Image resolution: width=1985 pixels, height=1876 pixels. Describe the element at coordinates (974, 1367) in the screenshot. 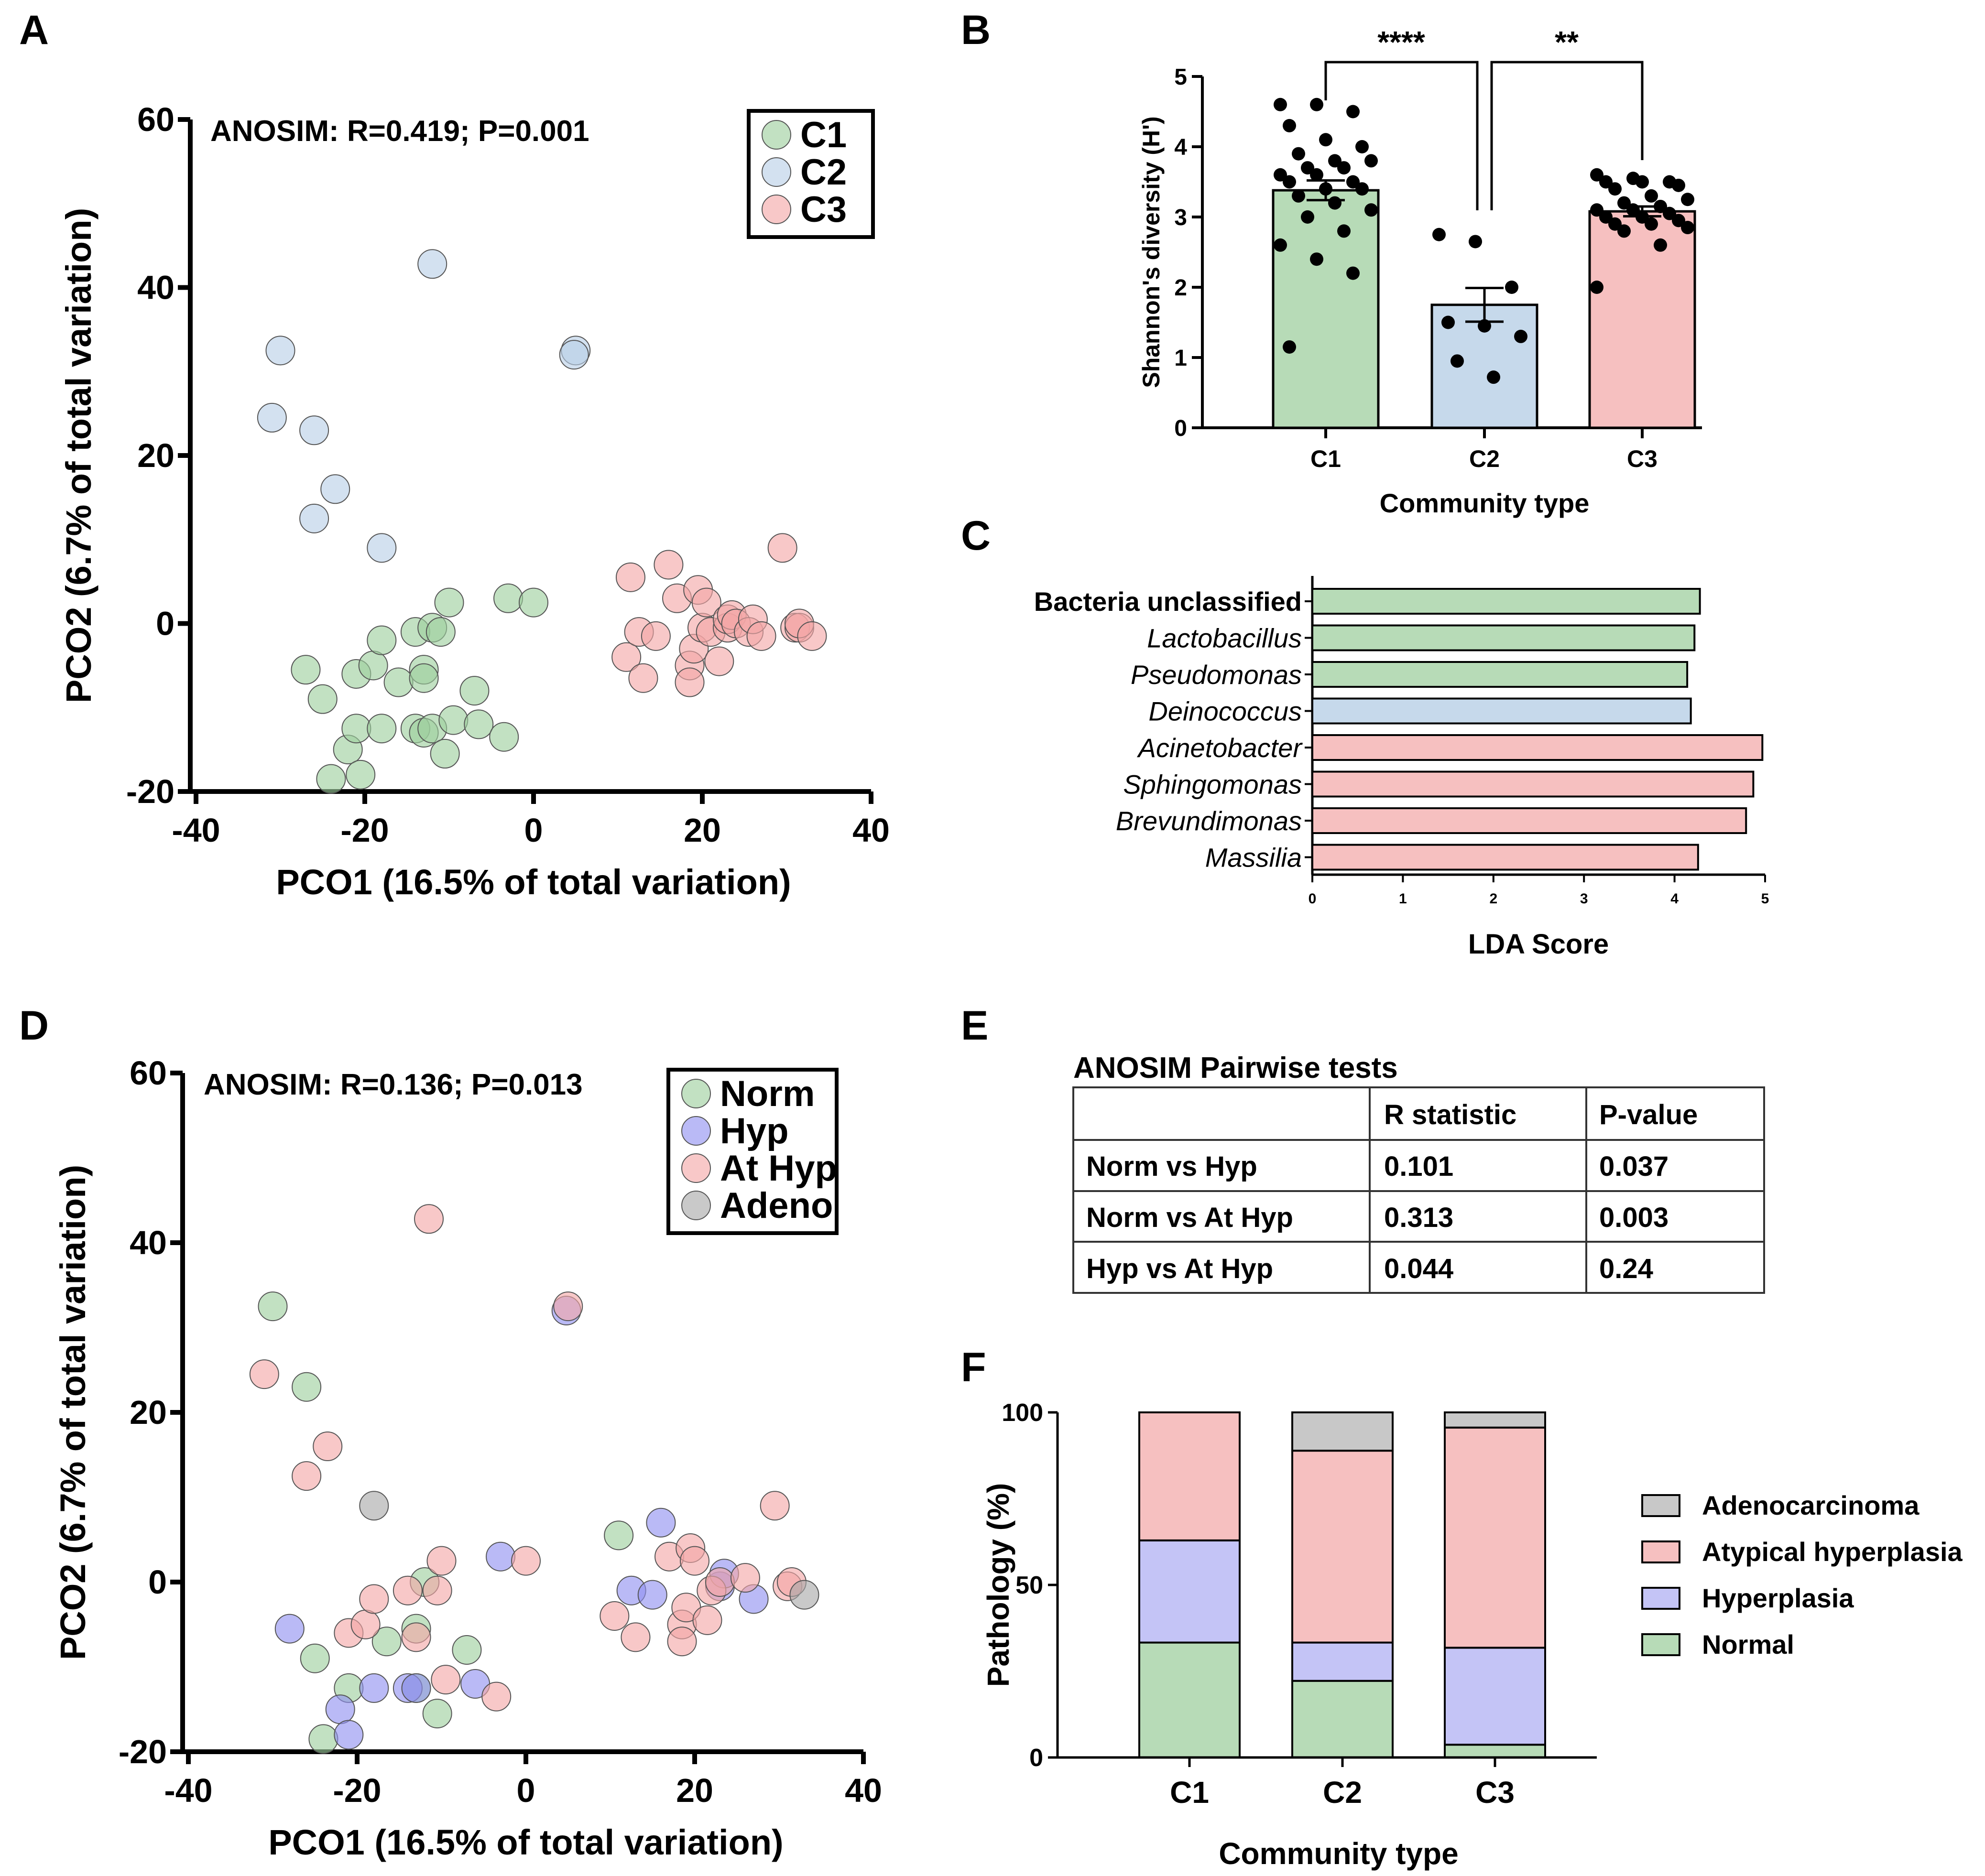

I see `panel-label-f: F` at that location.